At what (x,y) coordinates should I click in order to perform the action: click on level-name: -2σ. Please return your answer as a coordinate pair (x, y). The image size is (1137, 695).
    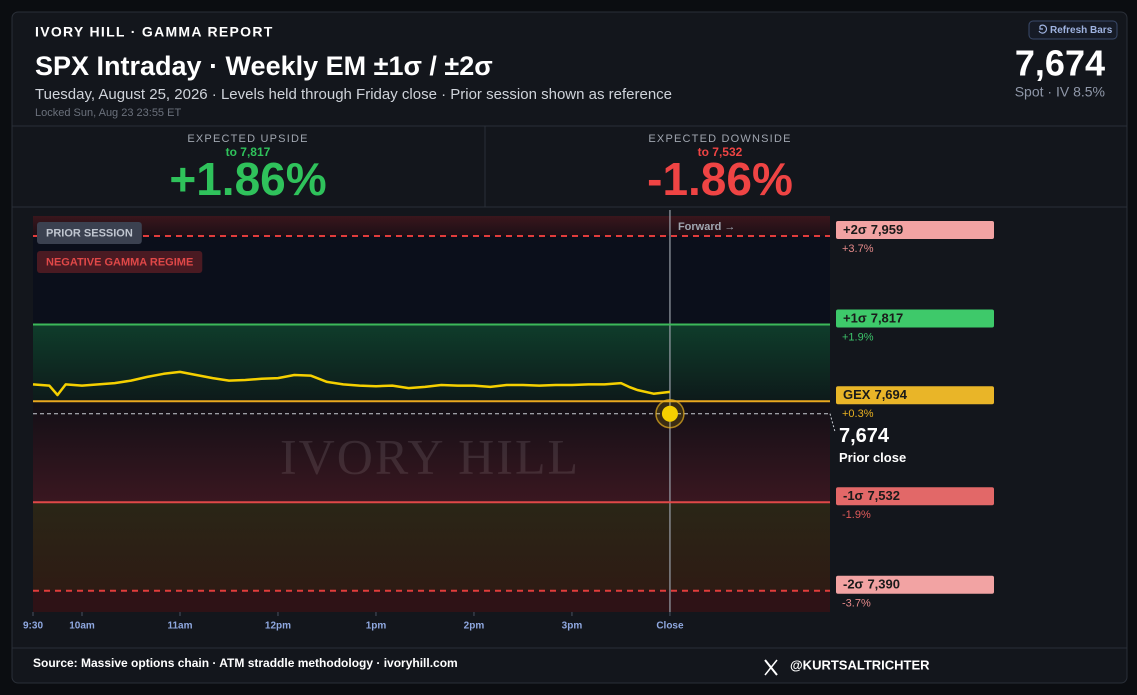
    Looking at the image, I should click on (853, 584).